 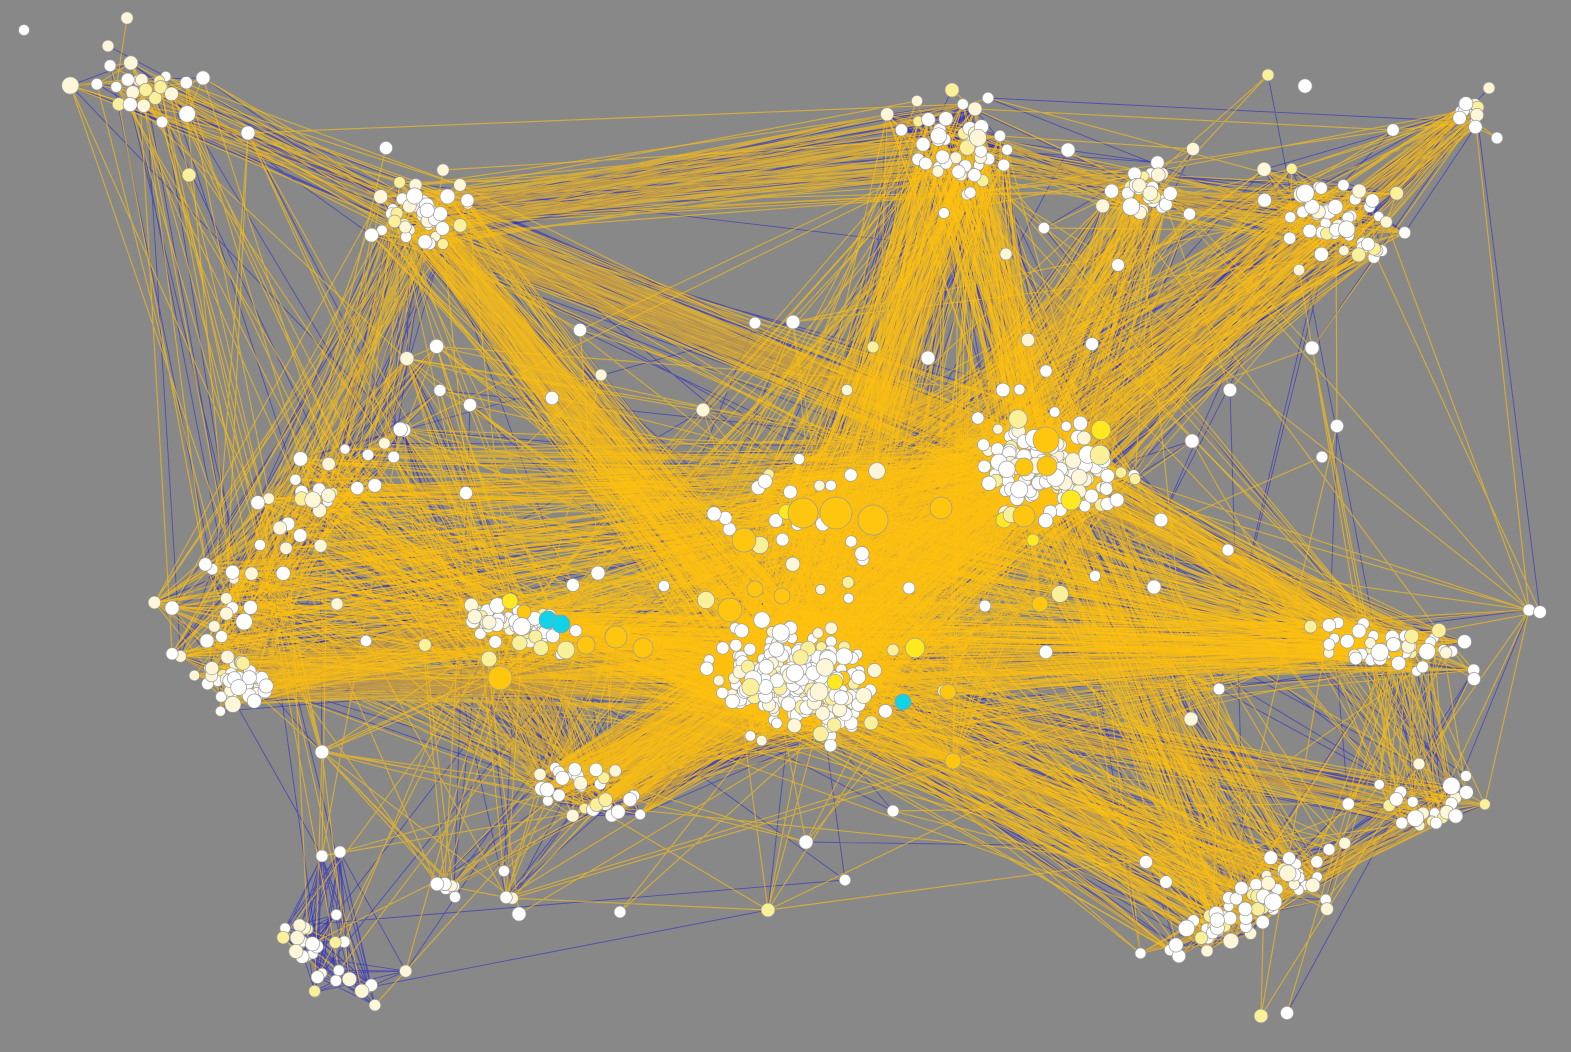 I want to click on graph-node-highlighted, so click(x=561, y=624).